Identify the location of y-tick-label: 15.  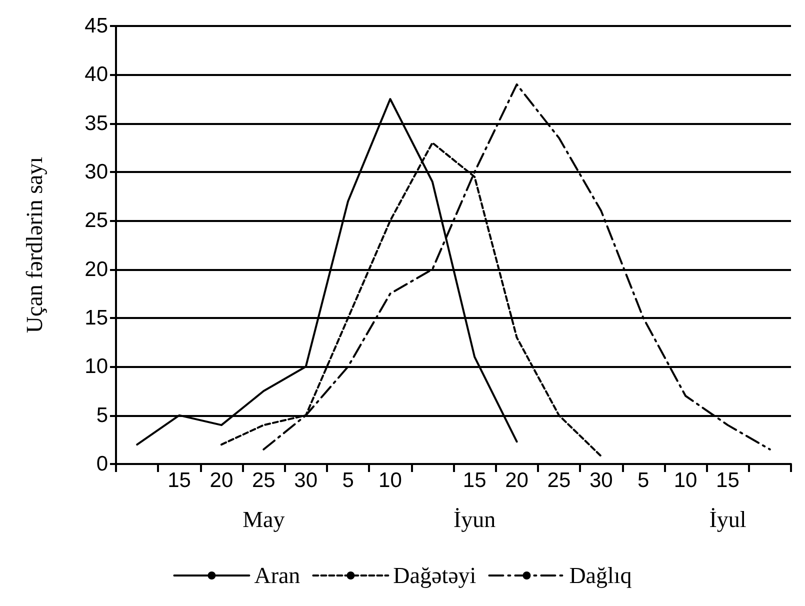
(96, 318).